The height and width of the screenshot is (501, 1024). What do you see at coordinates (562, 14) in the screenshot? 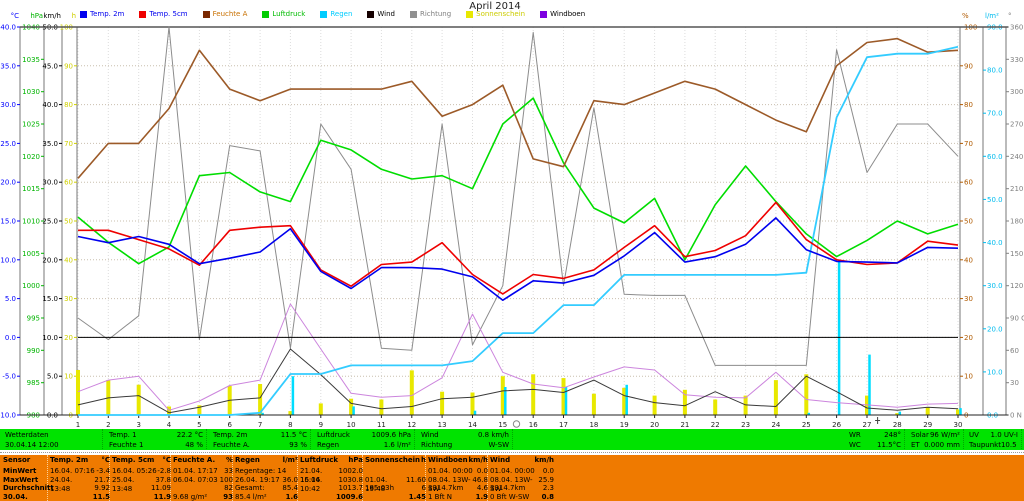
I see `legend-item-windboen: Windboen` at bounding box center [562, 14].